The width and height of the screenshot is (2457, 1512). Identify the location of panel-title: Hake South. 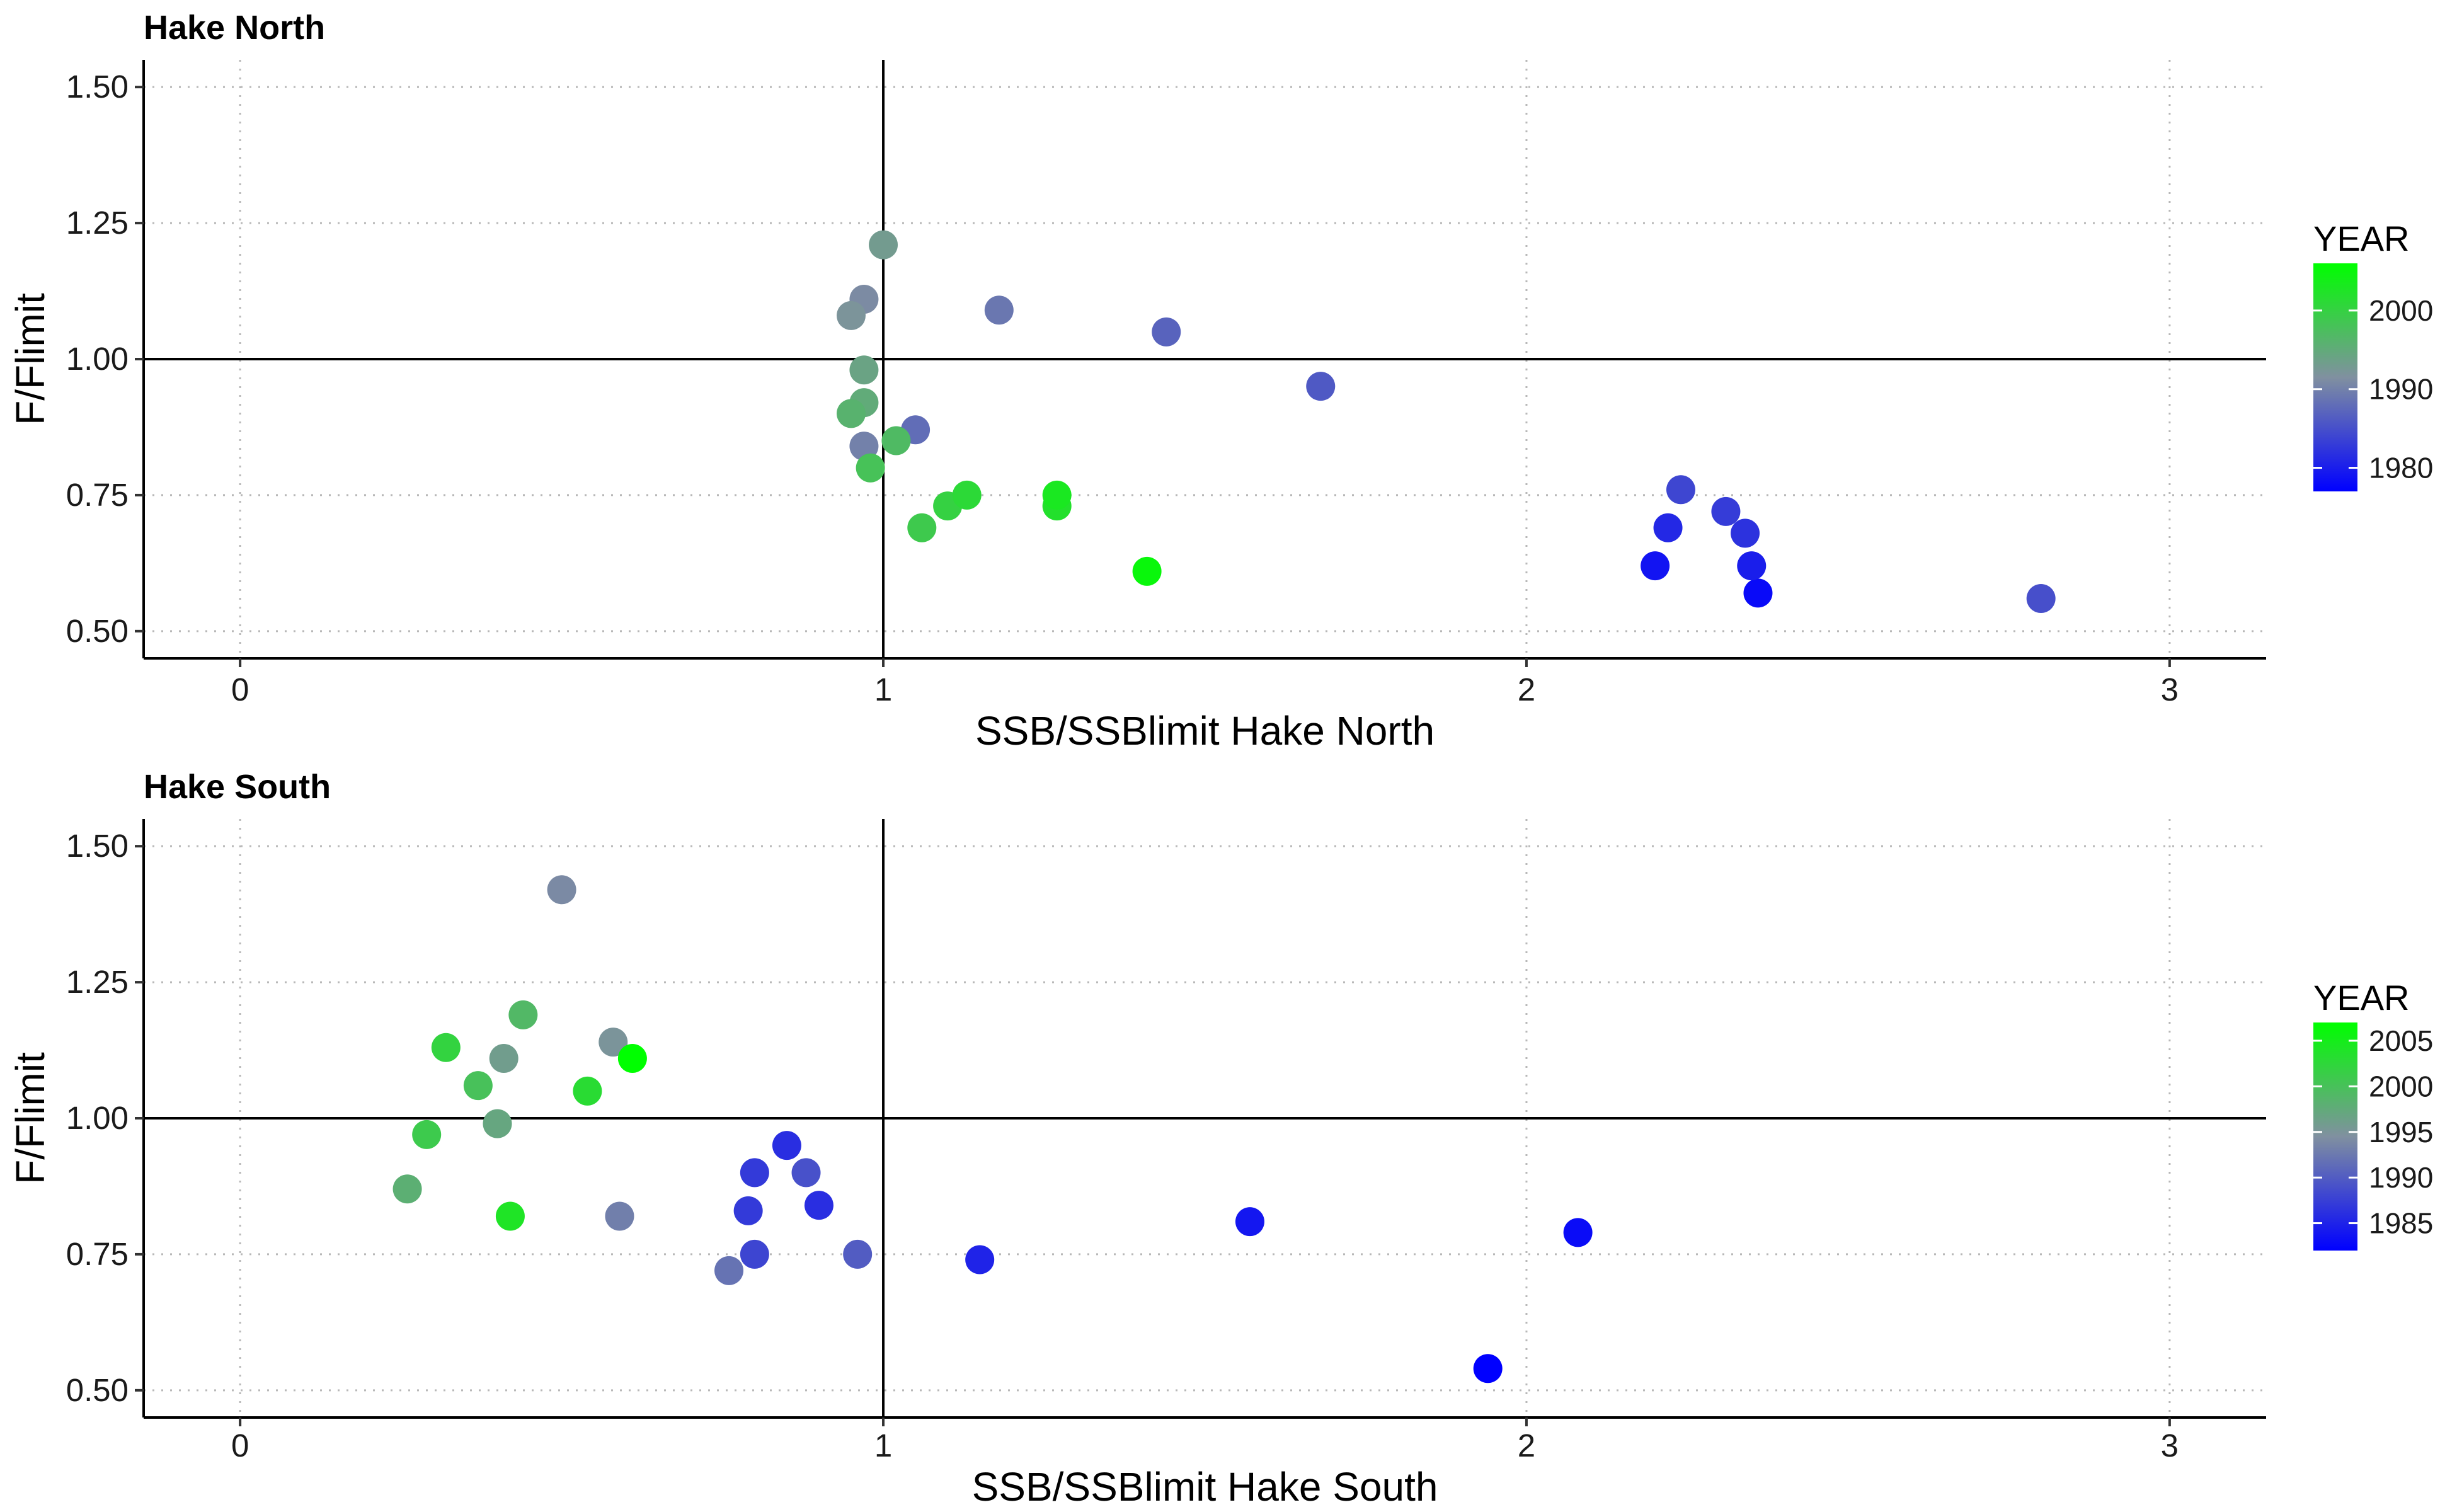
(237, 787).